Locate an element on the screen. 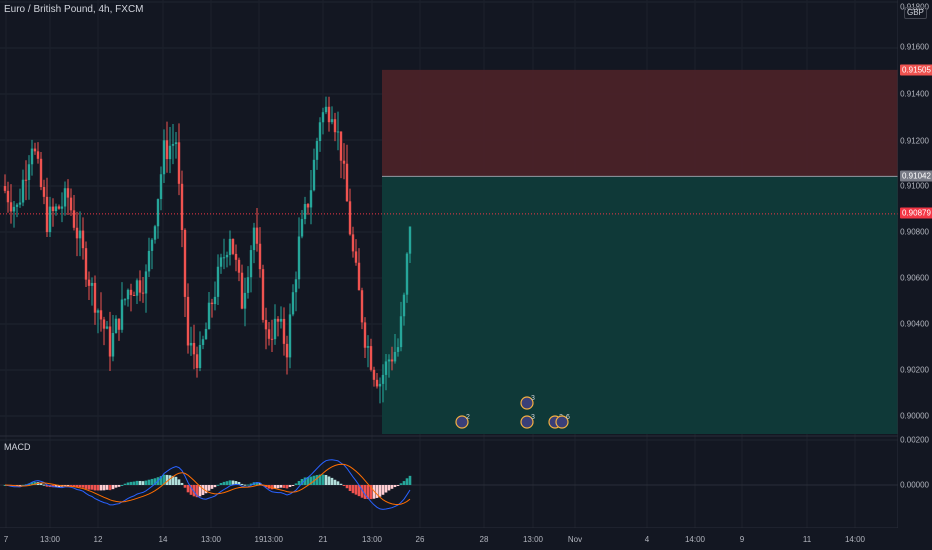 Image resolution: width=932 pixels, height=550 pixels. economic-event-marker is located at coordinates (562, 422).